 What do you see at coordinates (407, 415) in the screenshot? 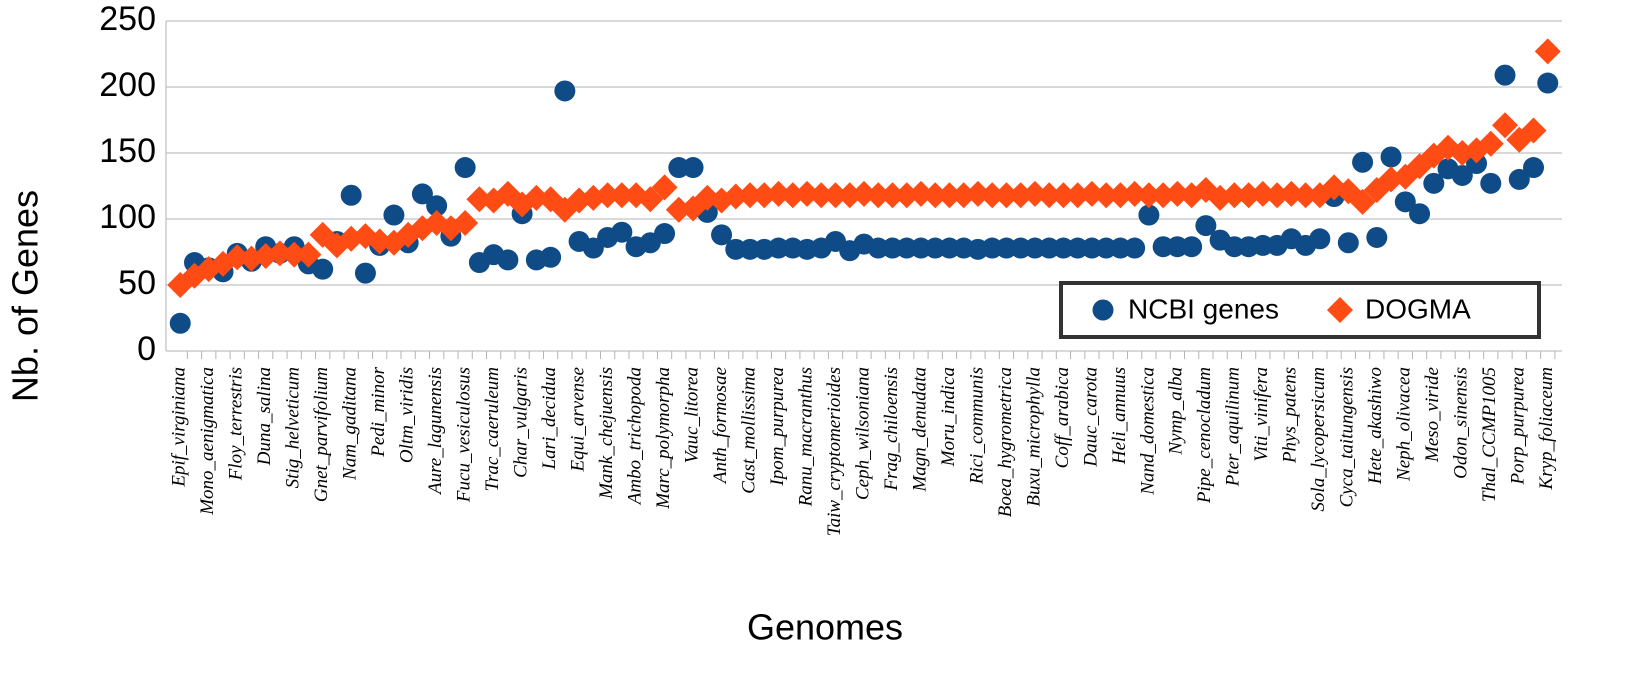
I see `x-tick-label: Oltm_viridis` at bounding box center [407, 415].